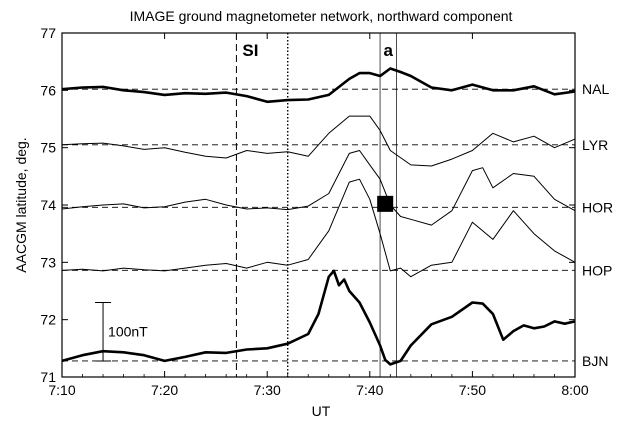  Describe the element at coordinates (48, 33) in the screenshot. I see `y-tick-label: 77` at that location.